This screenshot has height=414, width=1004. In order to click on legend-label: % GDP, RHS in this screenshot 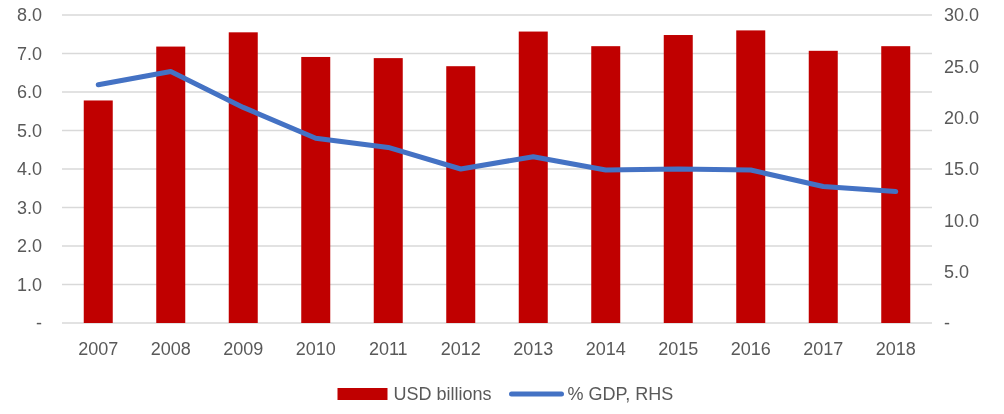, I will do `click(620, 394)`.